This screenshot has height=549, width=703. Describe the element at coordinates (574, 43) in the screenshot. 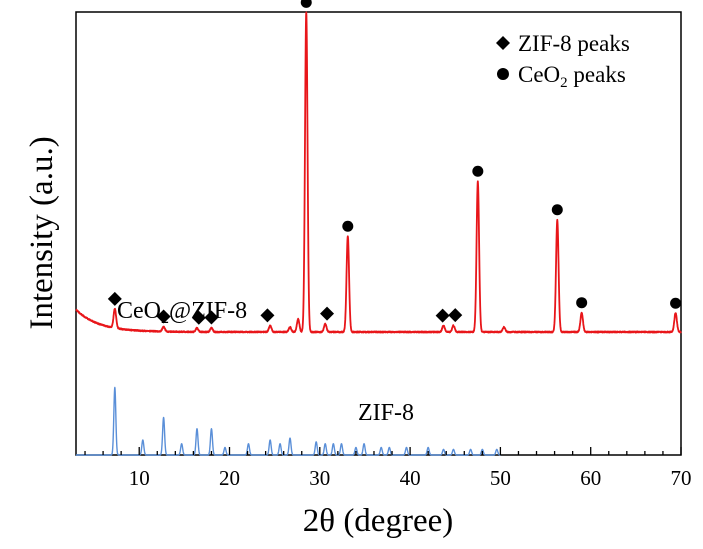

I see `legend-label-zif8: ZIF-8 peaks` at that location.